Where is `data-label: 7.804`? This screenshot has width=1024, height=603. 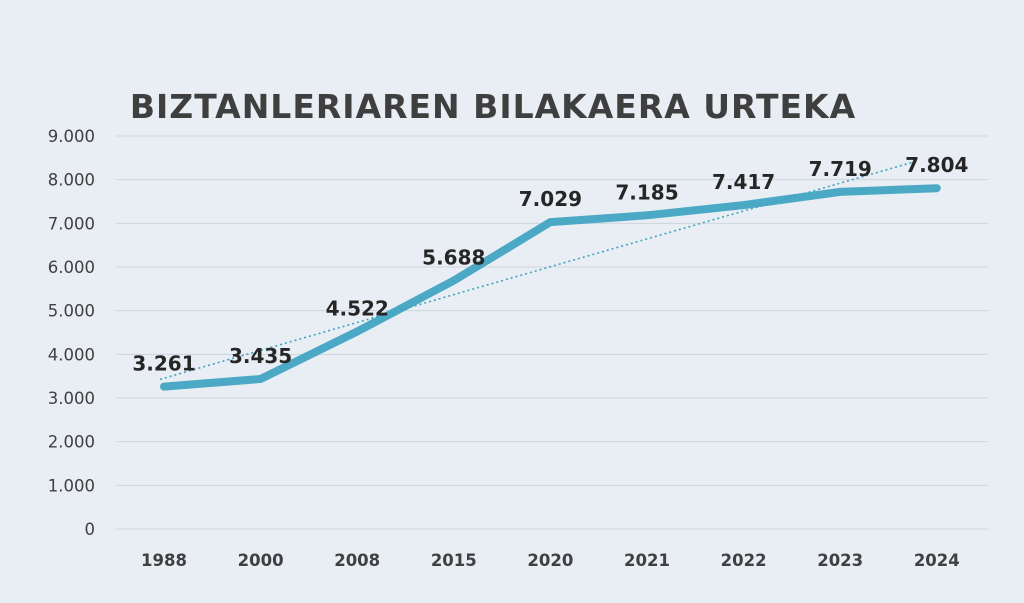 data-label: 7.804 is located at coordinates (936, 165).